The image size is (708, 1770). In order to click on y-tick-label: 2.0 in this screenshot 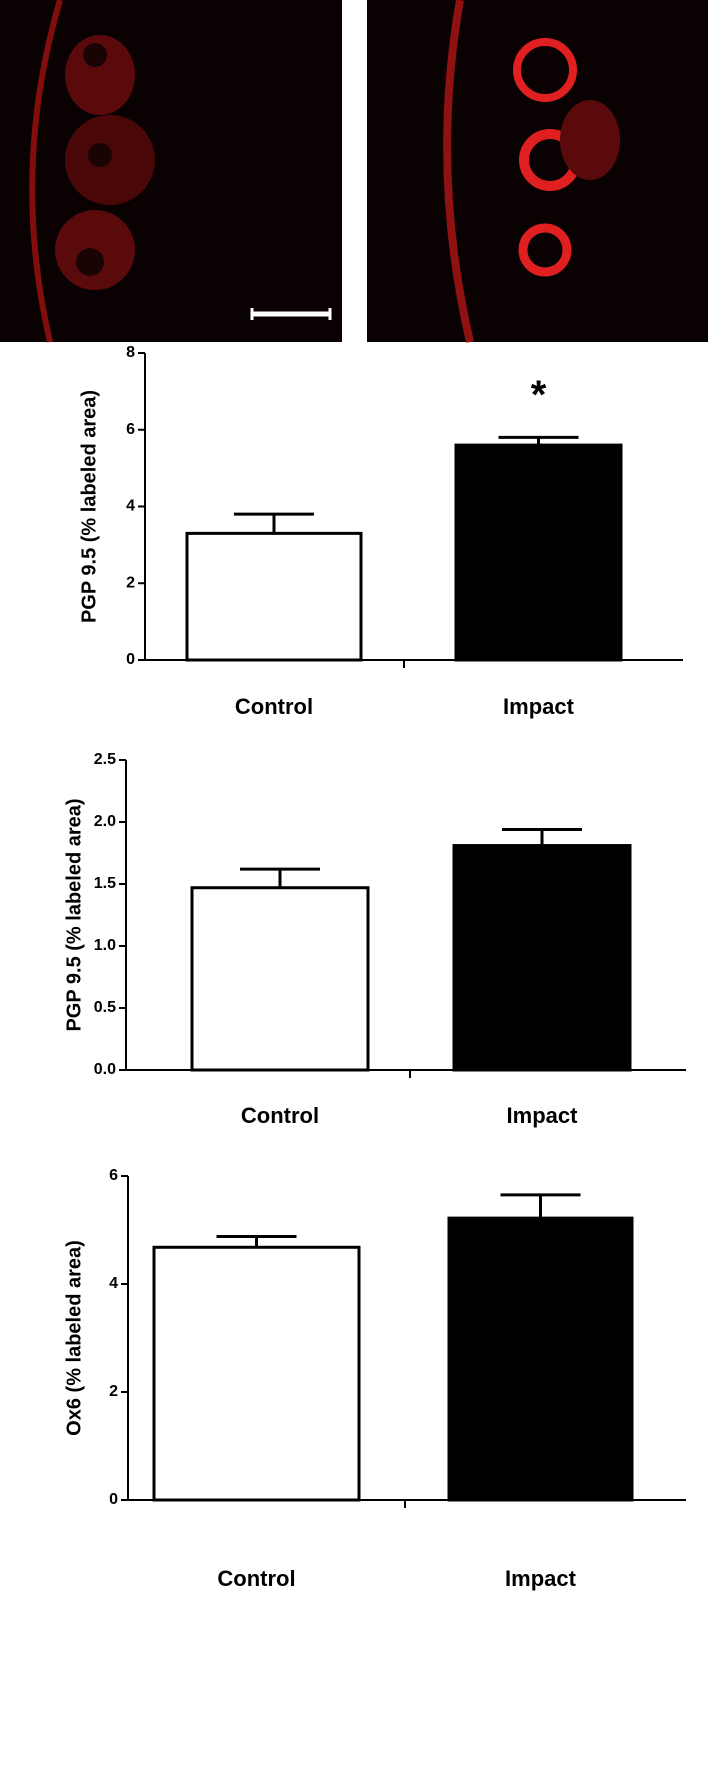, I will do `click(105, 821)`.